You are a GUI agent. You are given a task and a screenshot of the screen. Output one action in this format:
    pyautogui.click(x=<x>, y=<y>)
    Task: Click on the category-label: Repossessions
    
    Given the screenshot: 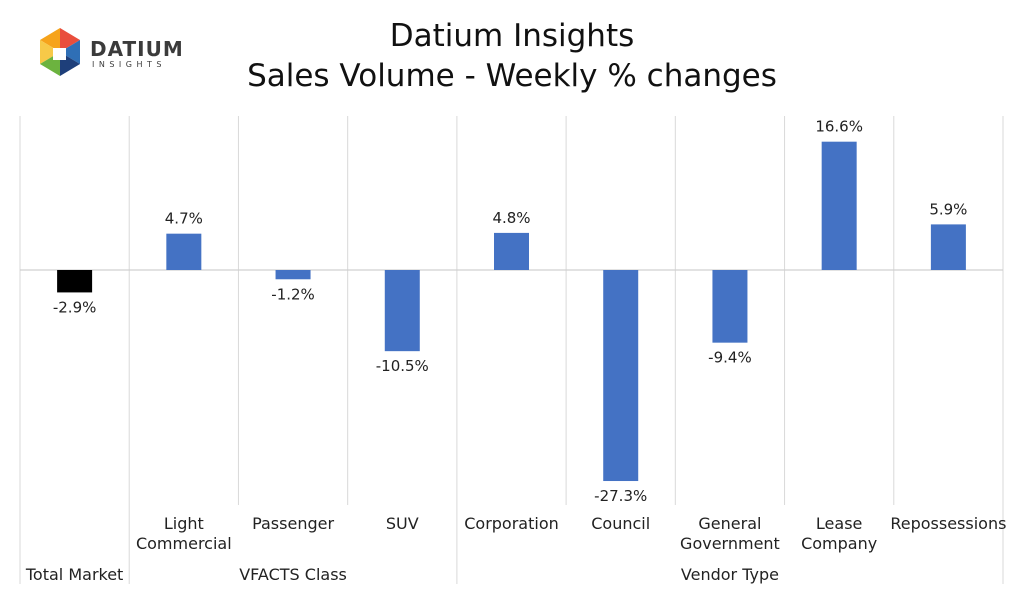 What is the action you would take?
    pyautogui.click(x=948, y=523)
    